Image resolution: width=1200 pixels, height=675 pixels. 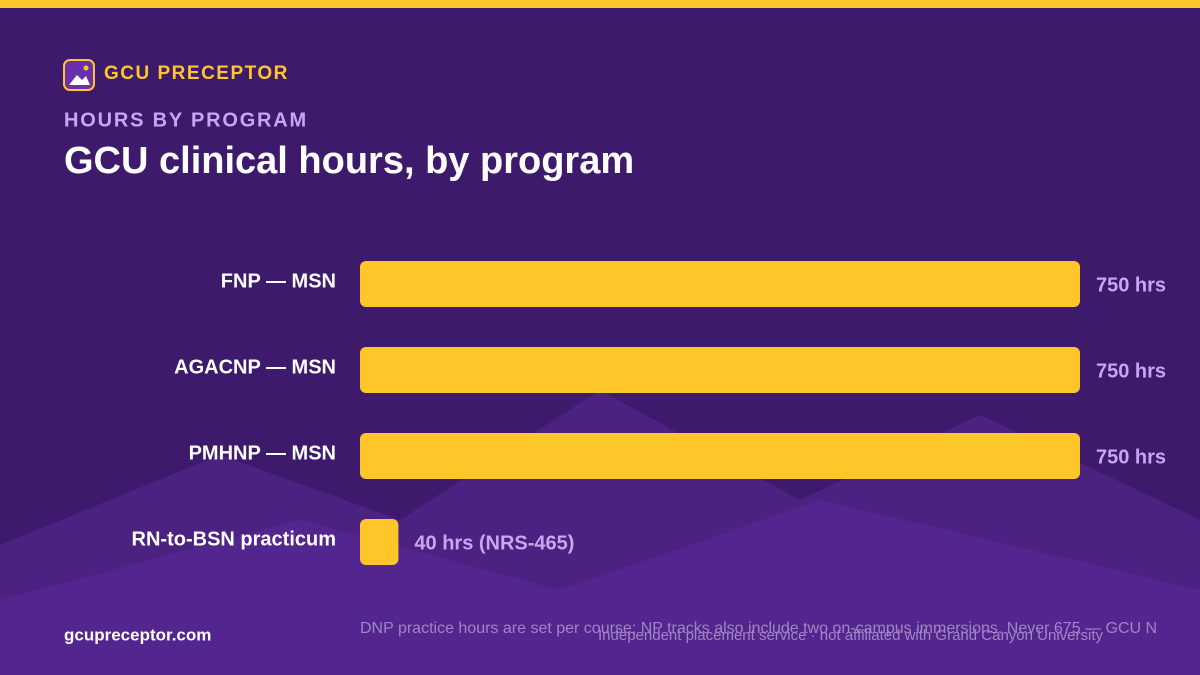 What do you see at coordinates (137, 634) in the screenshot?
I see `footer-site: gcupreceptor.com` at bounding box center [137, 634].